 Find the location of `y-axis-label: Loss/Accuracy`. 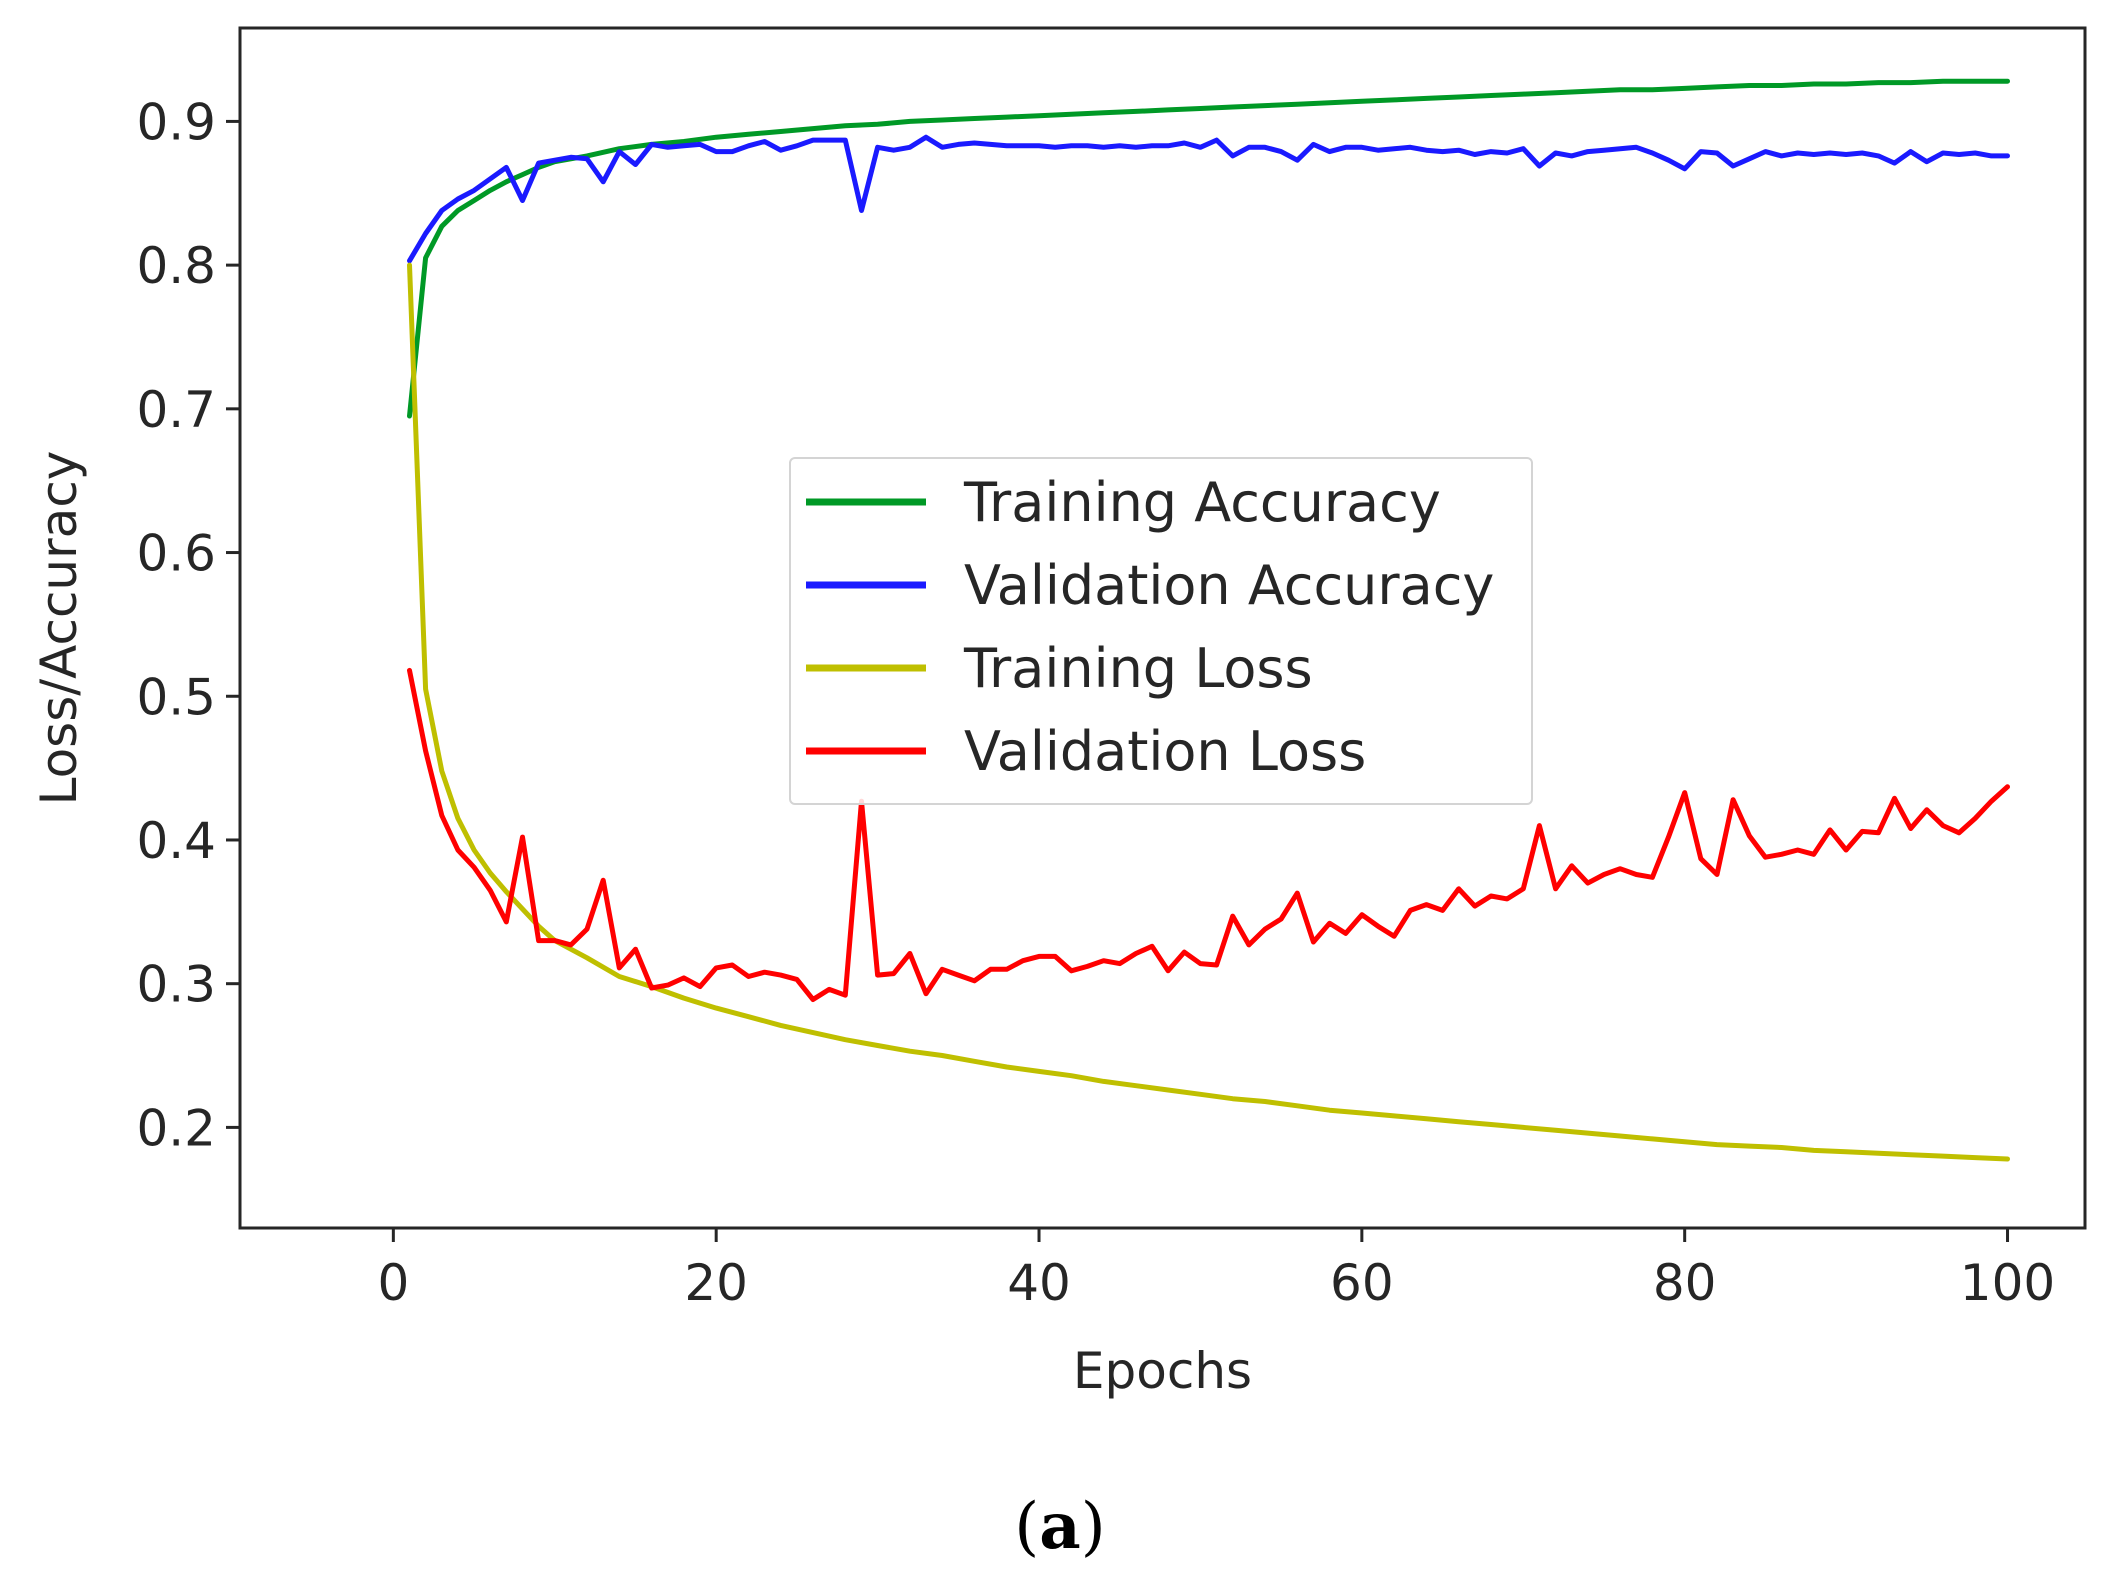

y-axis-label: Loss/Accuracy is located at coordinates (59, 628).